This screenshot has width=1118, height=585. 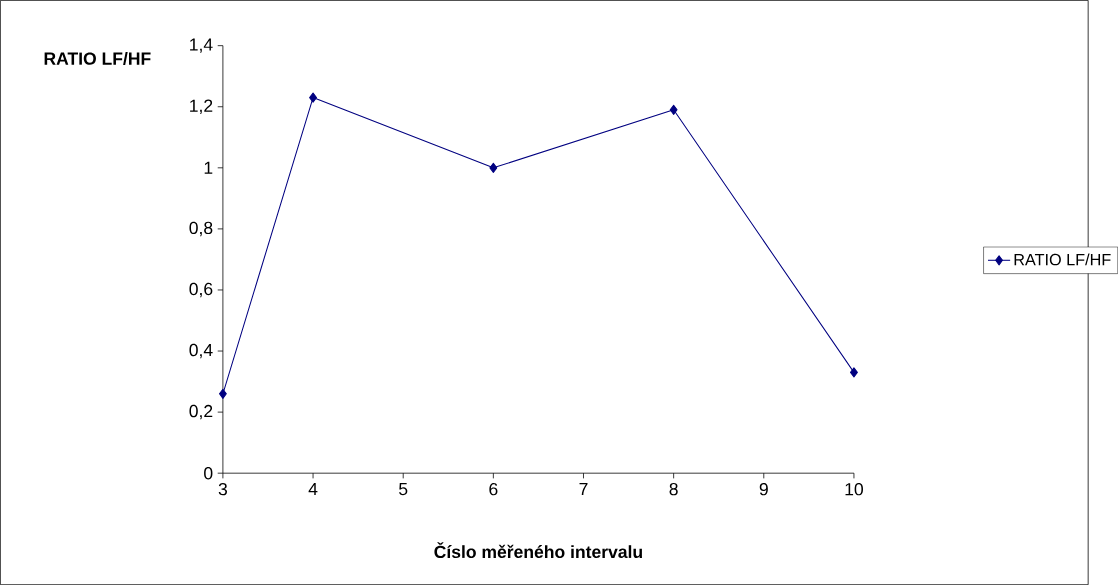 I want to click on y-tick-label: 0,8, so click(x=201, y=229).